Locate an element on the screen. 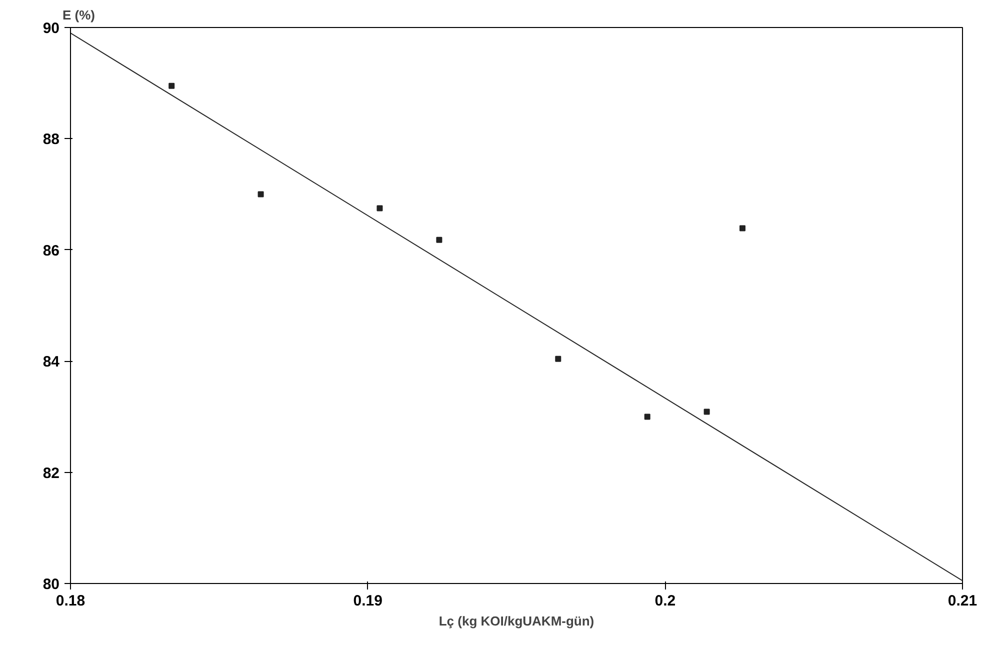 The height and width of the screenshot is (653, 982). y-axis-title: E (%) is located at coordinates (78, 15).